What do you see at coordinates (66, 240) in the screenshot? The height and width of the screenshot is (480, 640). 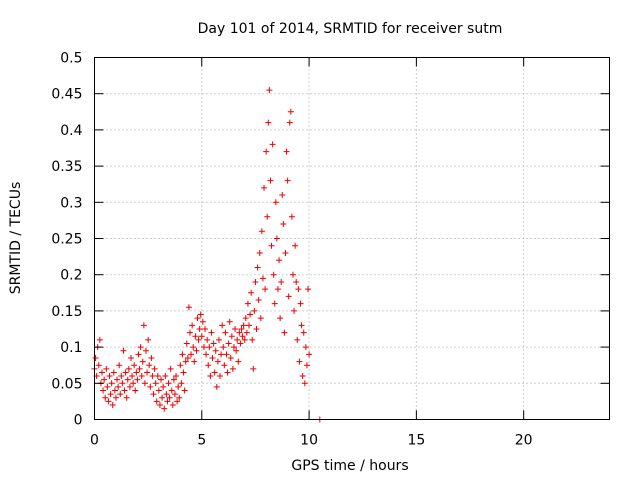 I see `y-tick-label: 0.25` at bounding box center [66, 240].